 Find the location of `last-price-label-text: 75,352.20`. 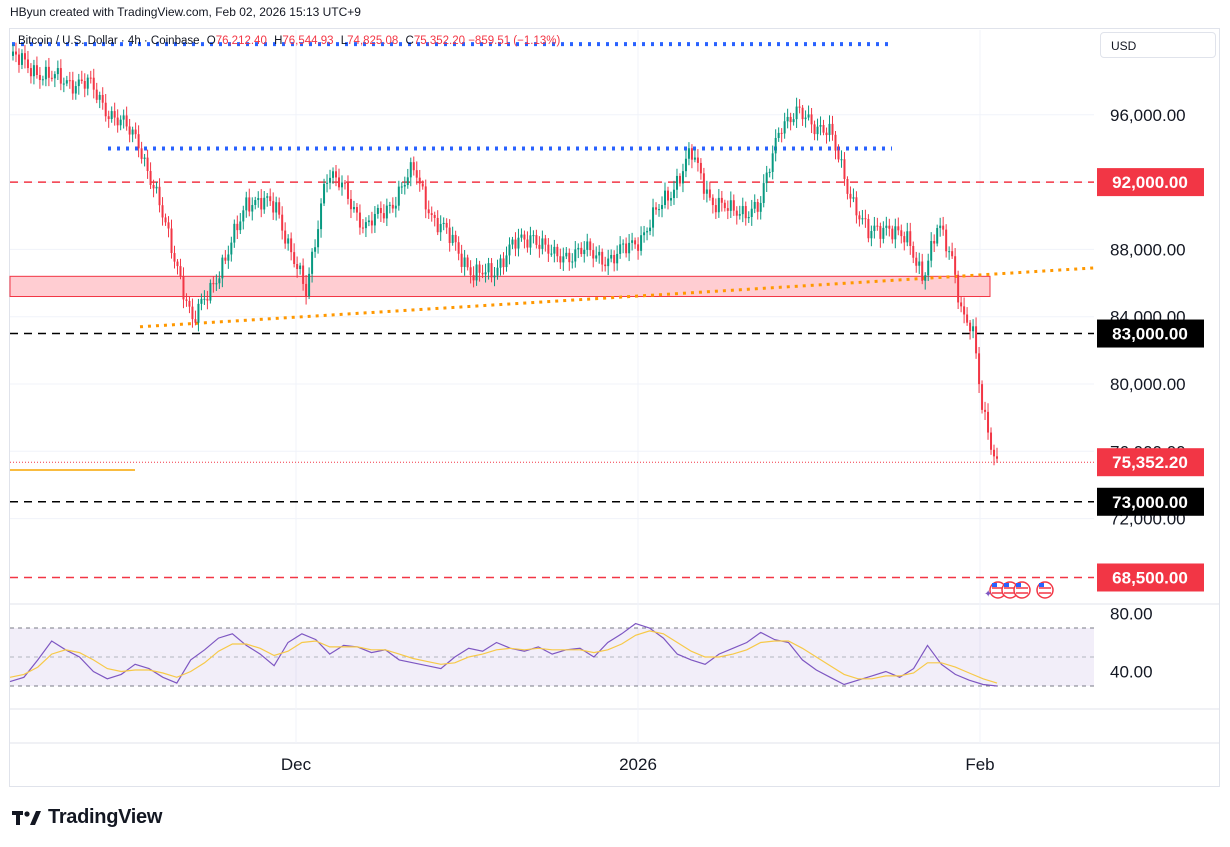

last-price-label-text: 75,352.20 is located at coordinates (1150, 462).